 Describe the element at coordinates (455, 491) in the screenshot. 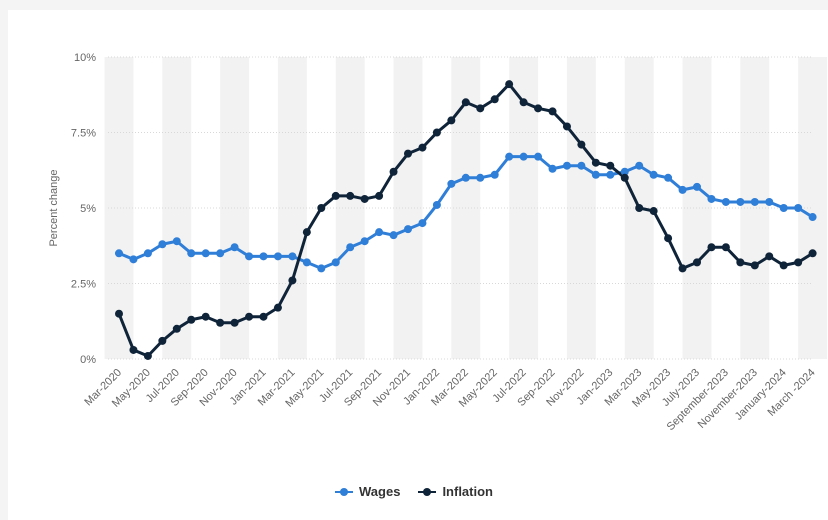

I see `legend-item-inflation: Inflation` at that location.